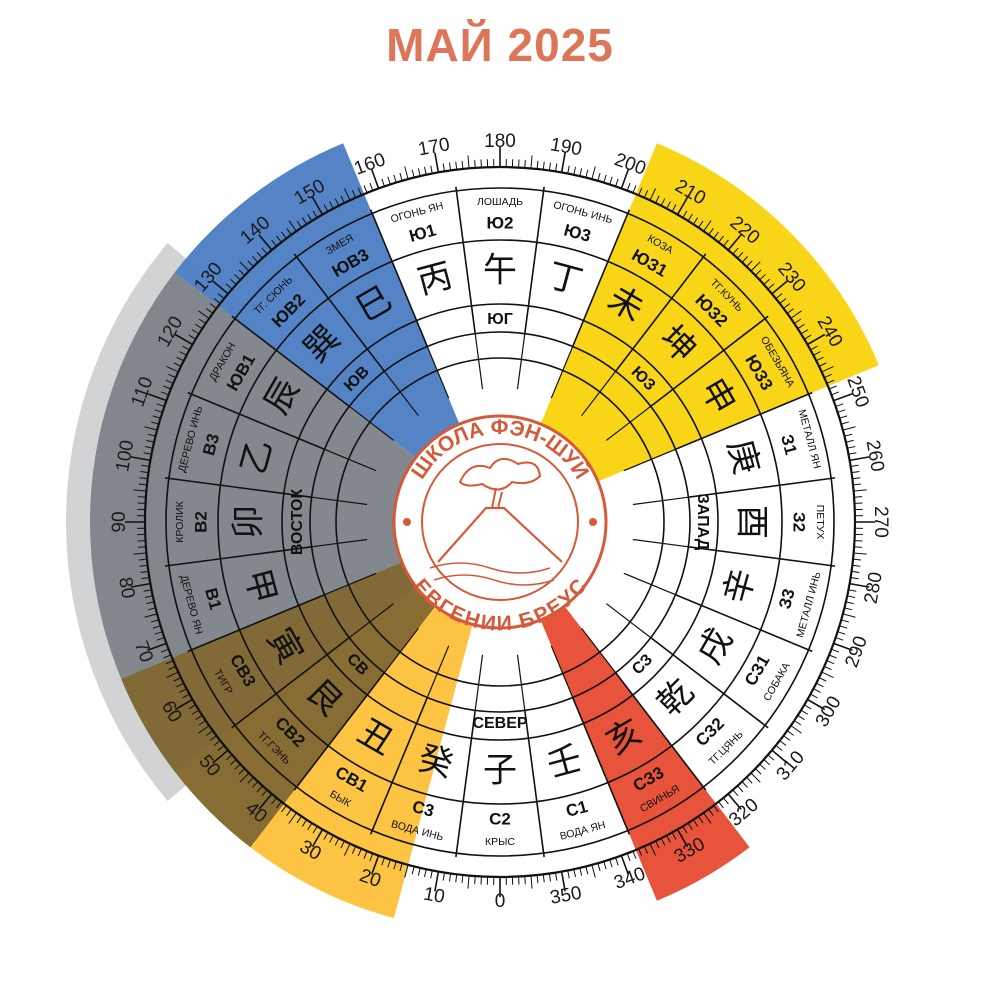 This screenshot has width=1000, height=1000. What do you see at coordinates (119, 521) in the screenshot?
I see `degree-label: 90` at bounding box center [119, 521].